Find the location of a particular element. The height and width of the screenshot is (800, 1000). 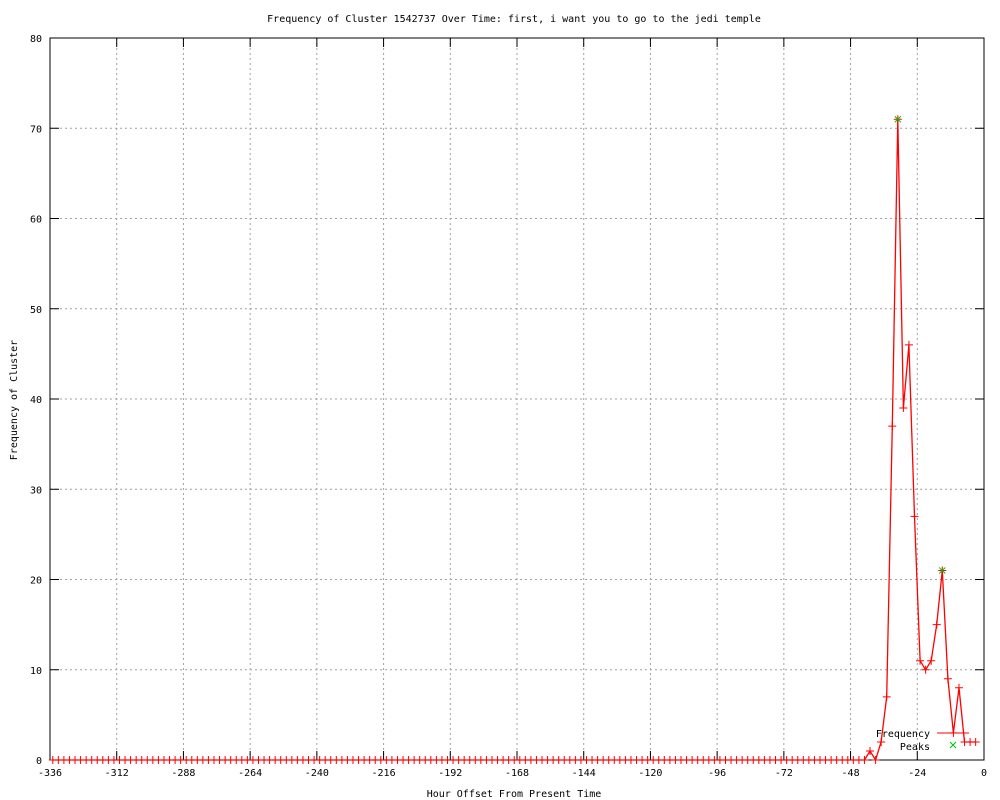

x-tick-label: 0 is located at coordinates (984, 773).